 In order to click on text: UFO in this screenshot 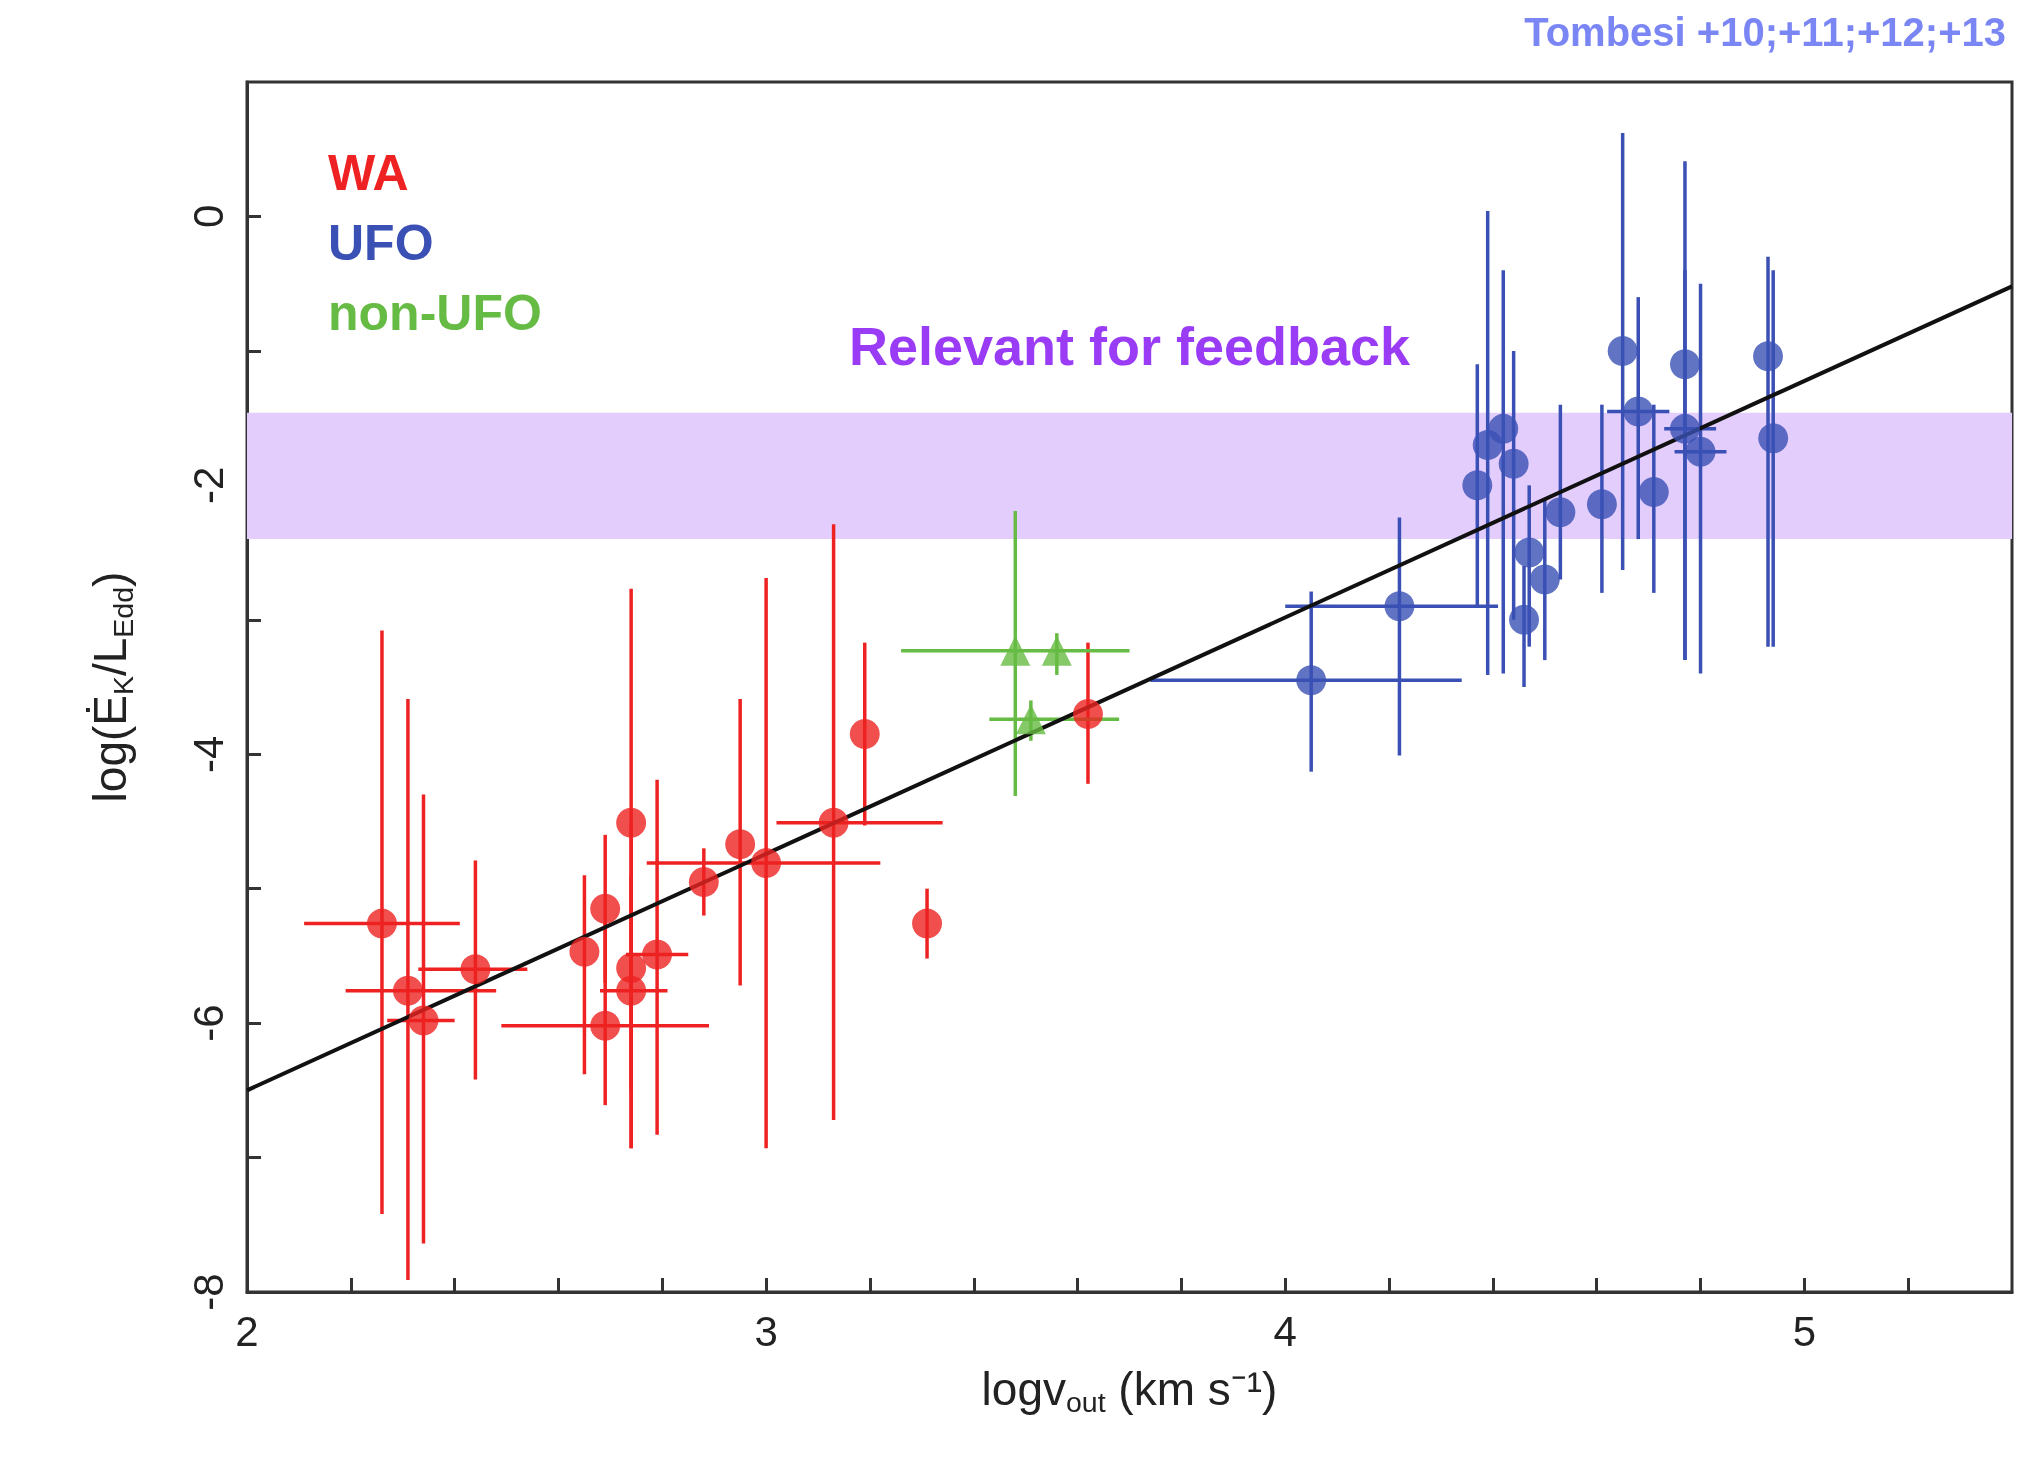, I will do `click(381, 243)`.